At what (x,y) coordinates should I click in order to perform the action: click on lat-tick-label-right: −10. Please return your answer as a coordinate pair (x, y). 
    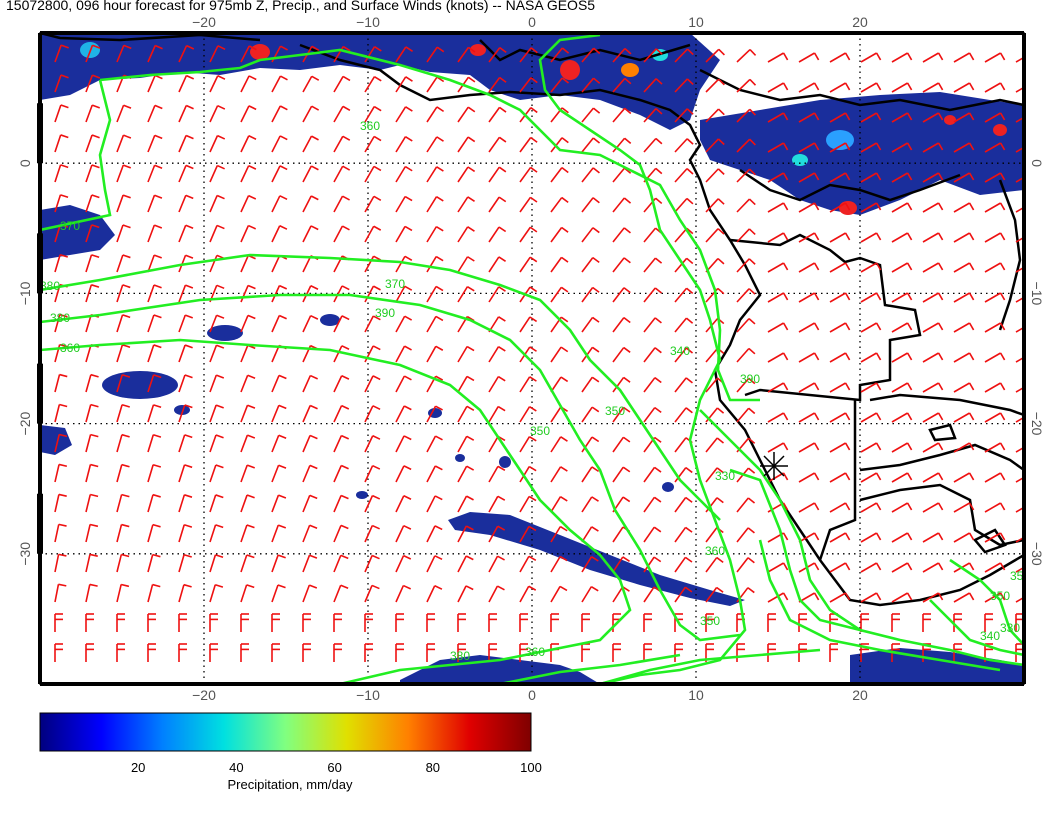
    Looking at the image, I should click on (1037, 294).